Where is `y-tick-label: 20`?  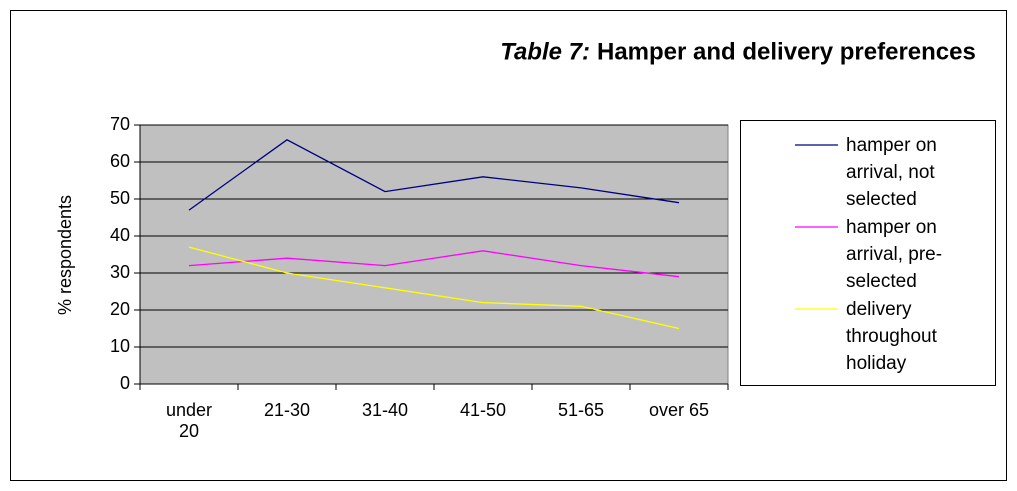
y-tick-label: 20 is located at coordinates (120, 309).